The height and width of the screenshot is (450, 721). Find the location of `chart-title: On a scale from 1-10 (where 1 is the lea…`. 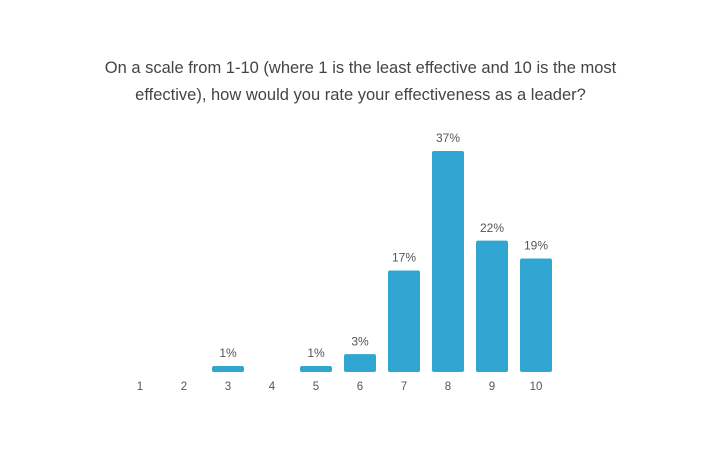

chart-title: On a scale from 1-10 (where 1 is the lea… is located at coordinates (360, 81).